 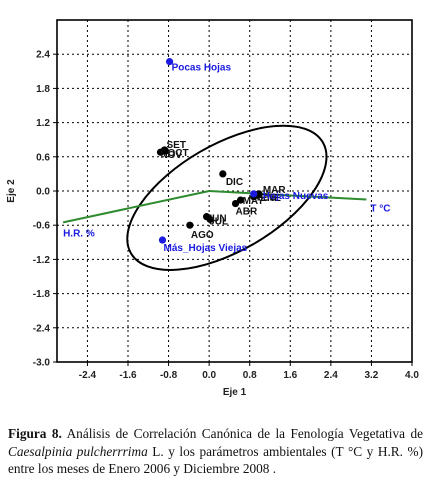 What do you see at coordinates (234, 182) in the screenshot?
I see `point-label: DIC` at bounding box center [234, 182].